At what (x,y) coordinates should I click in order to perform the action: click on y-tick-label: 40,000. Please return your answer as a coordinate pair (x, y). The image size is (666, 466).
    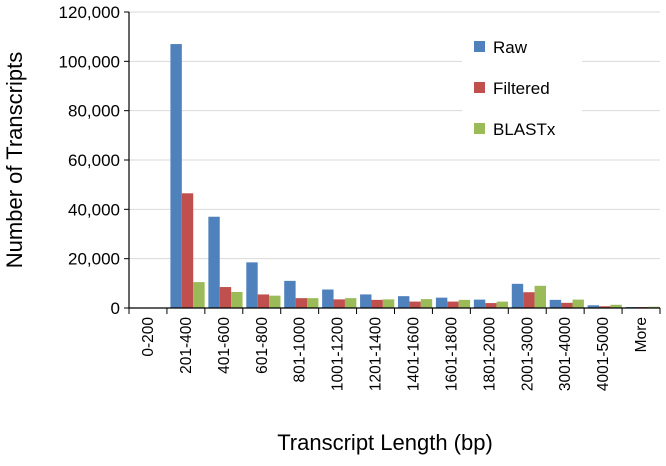
    Looking at the image, I should click on (94, 209).